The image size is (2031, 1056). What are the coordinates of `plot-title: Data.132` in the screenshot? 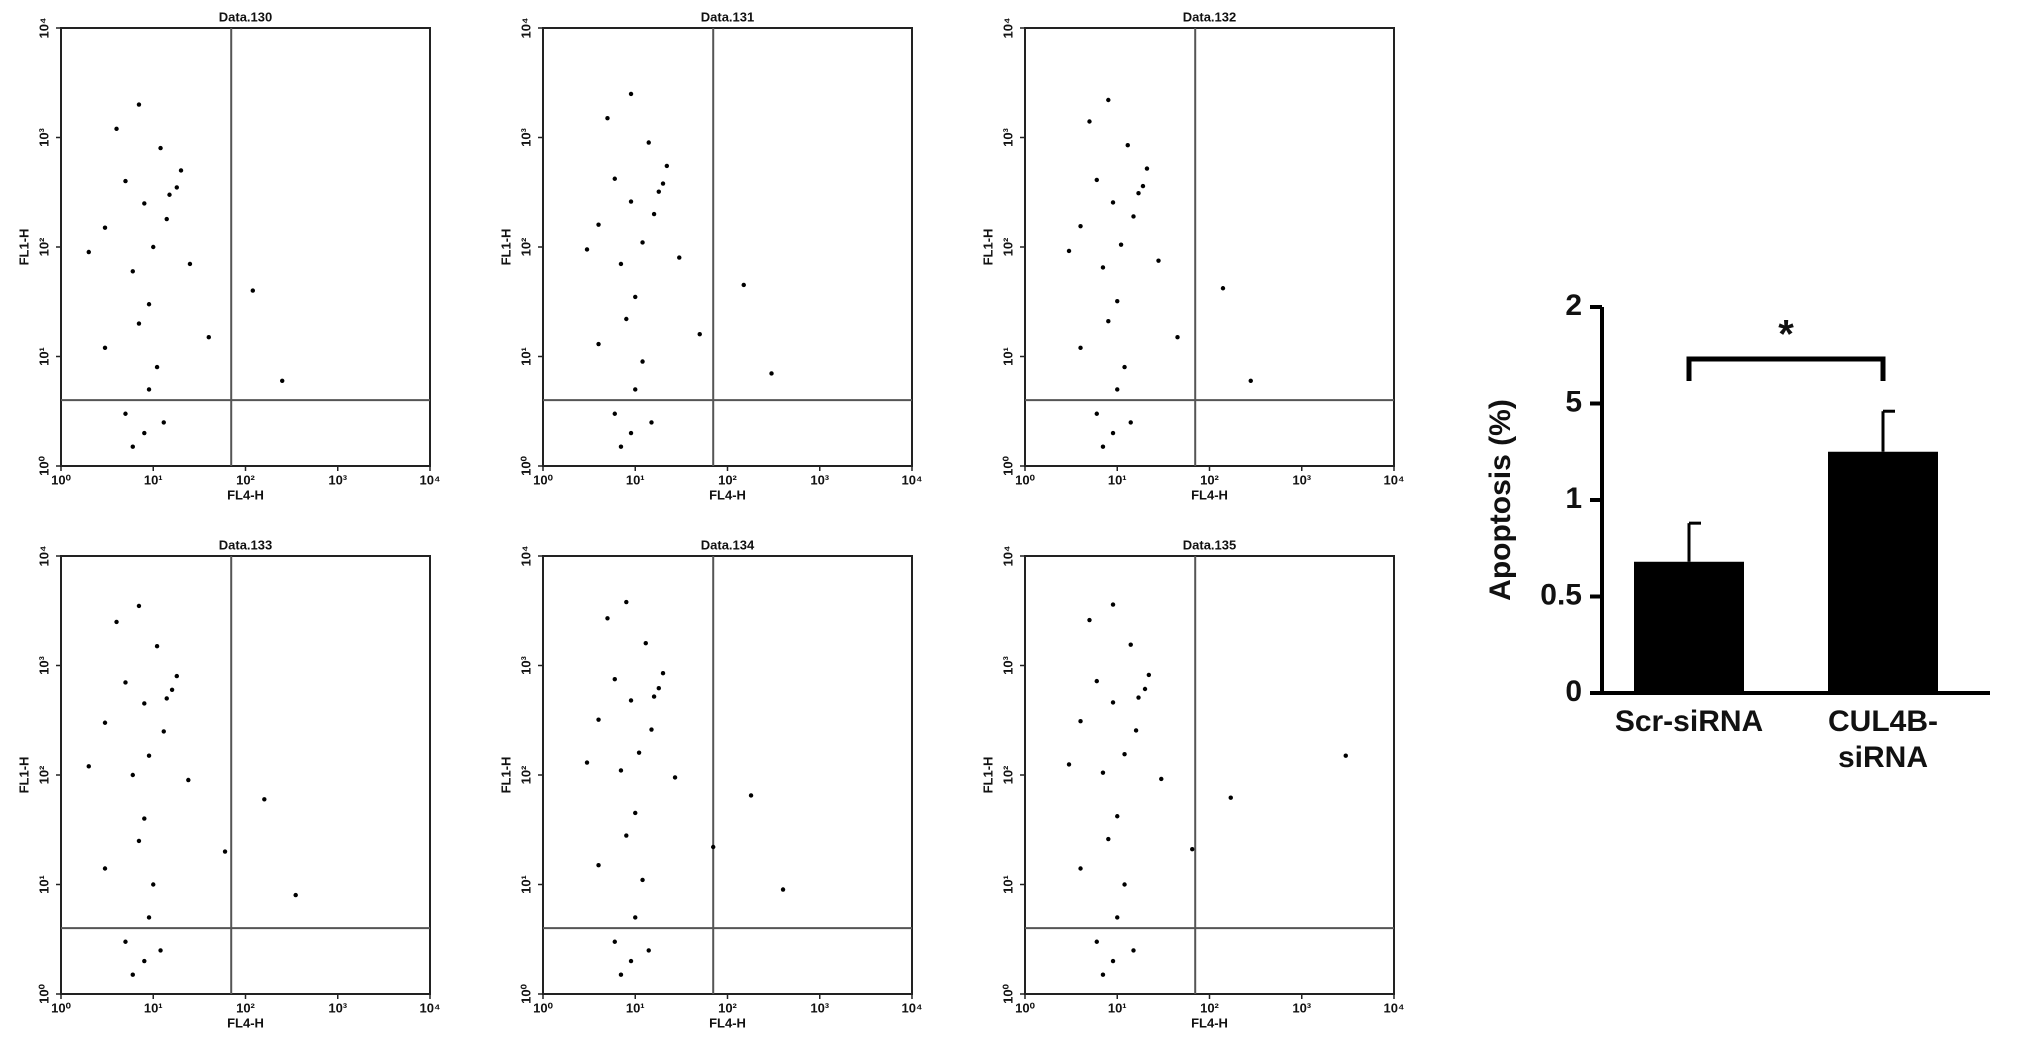 It's located at (1209, 16).